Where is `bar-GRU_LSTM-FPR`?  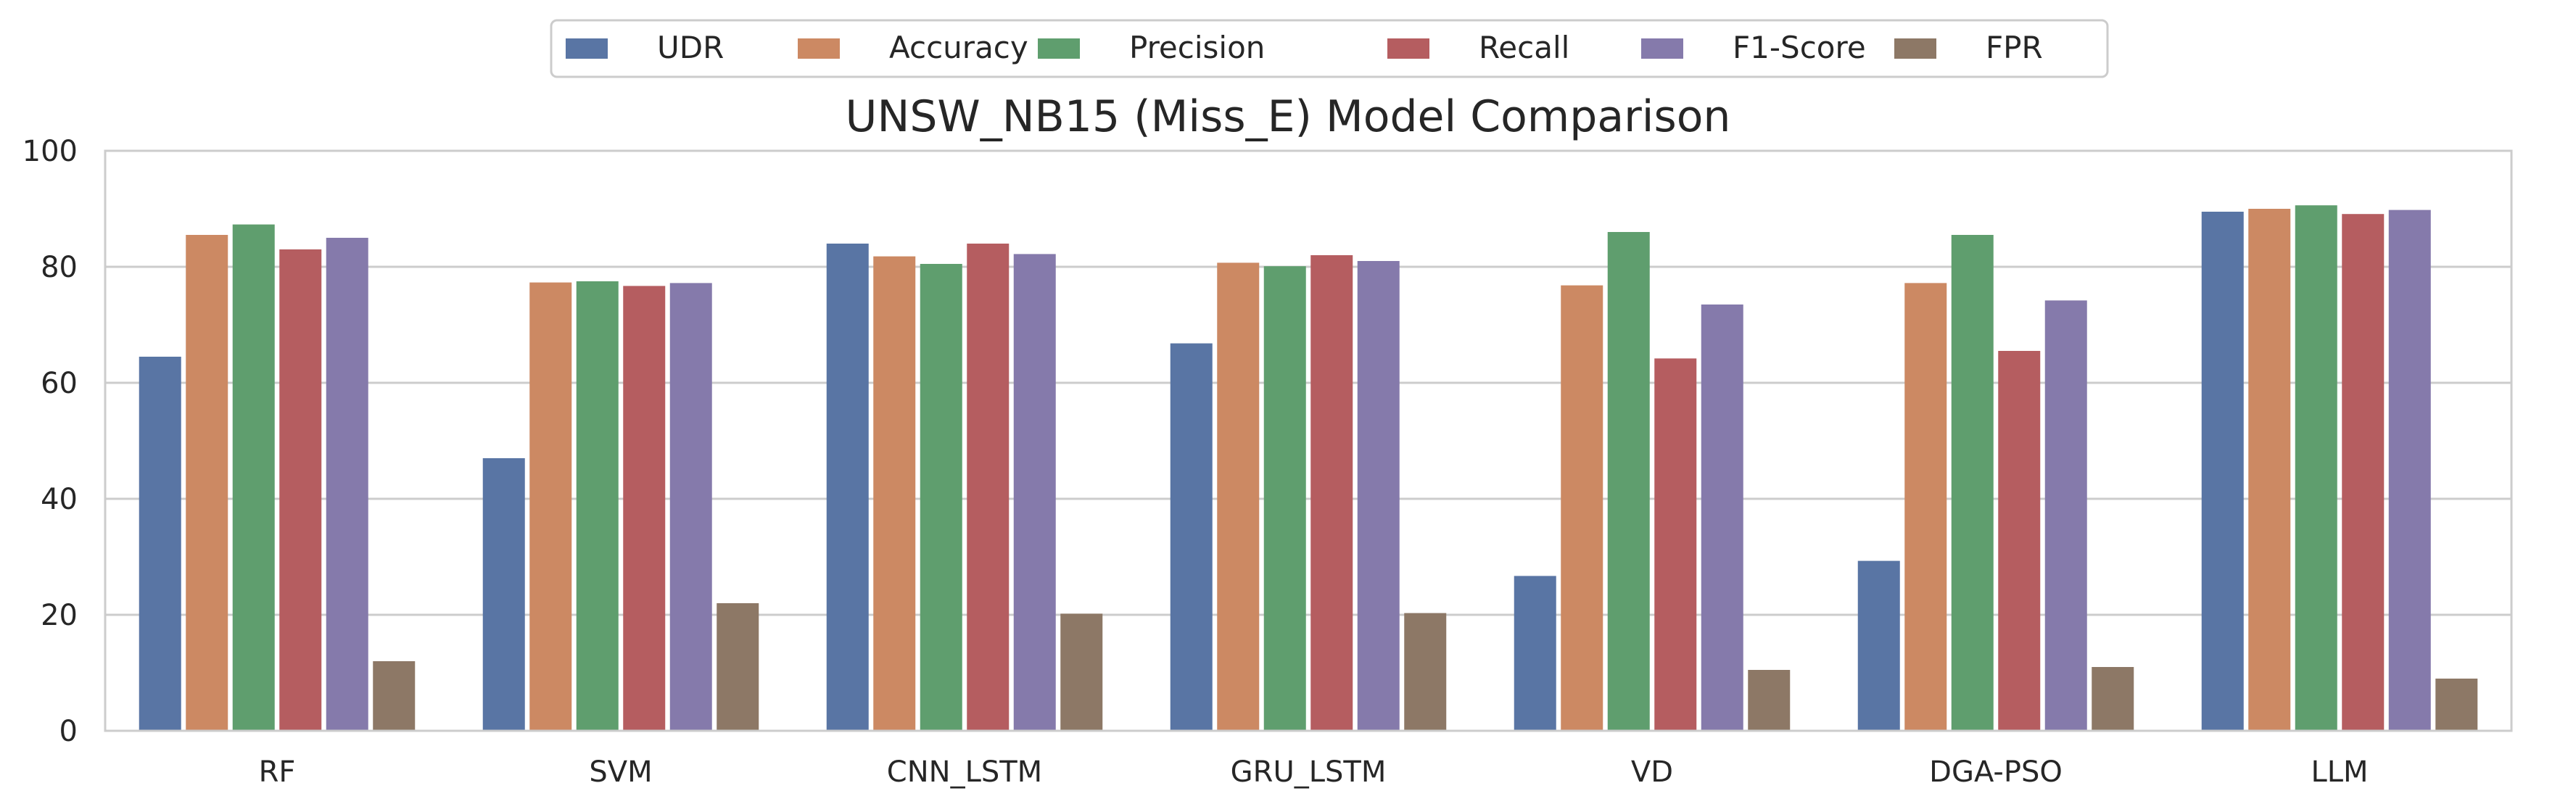 bar-GRU_LSTM-FPR is located at coordinates (1425, 672).